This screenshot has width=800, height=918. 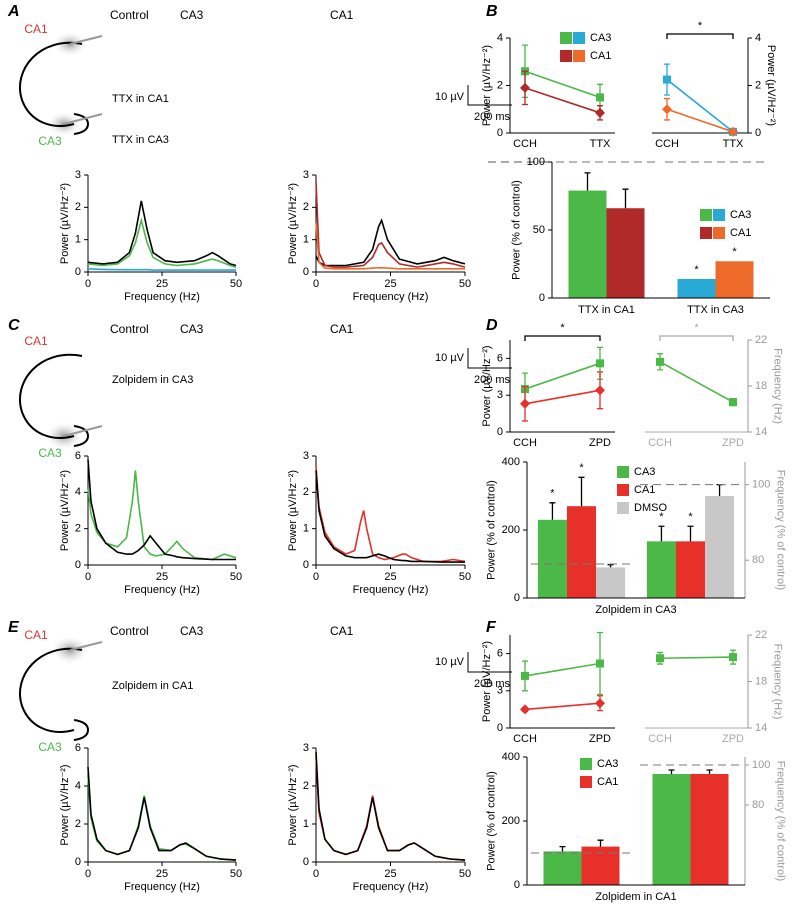 I want to click on y-axis-label: Power (% of control), so click(x=492, y=821).